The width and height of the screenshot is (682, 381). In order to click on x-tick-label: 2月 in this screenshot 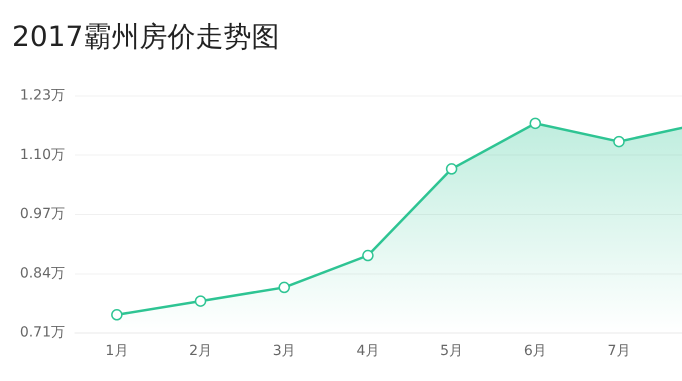, I will do `click(200, 351)`.